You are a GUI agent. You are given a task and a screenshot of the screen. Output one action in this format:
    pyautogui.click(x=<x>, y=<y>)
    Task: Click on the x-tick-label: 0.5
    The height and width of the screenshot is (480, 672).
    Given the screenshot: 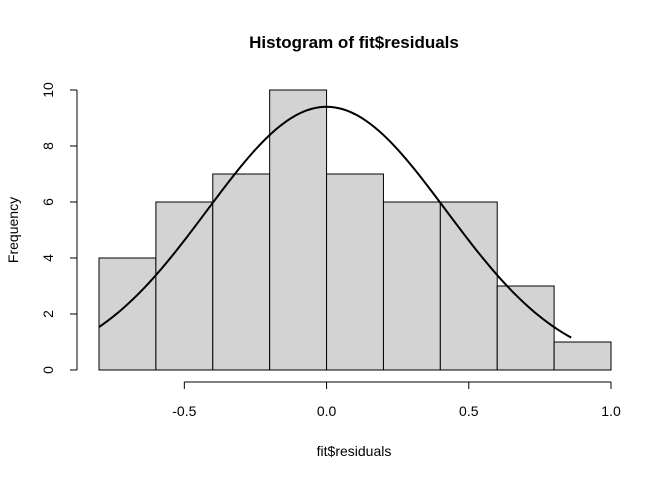 What is the action you would take?
    pyautogui.click(x=469, y=411)
    